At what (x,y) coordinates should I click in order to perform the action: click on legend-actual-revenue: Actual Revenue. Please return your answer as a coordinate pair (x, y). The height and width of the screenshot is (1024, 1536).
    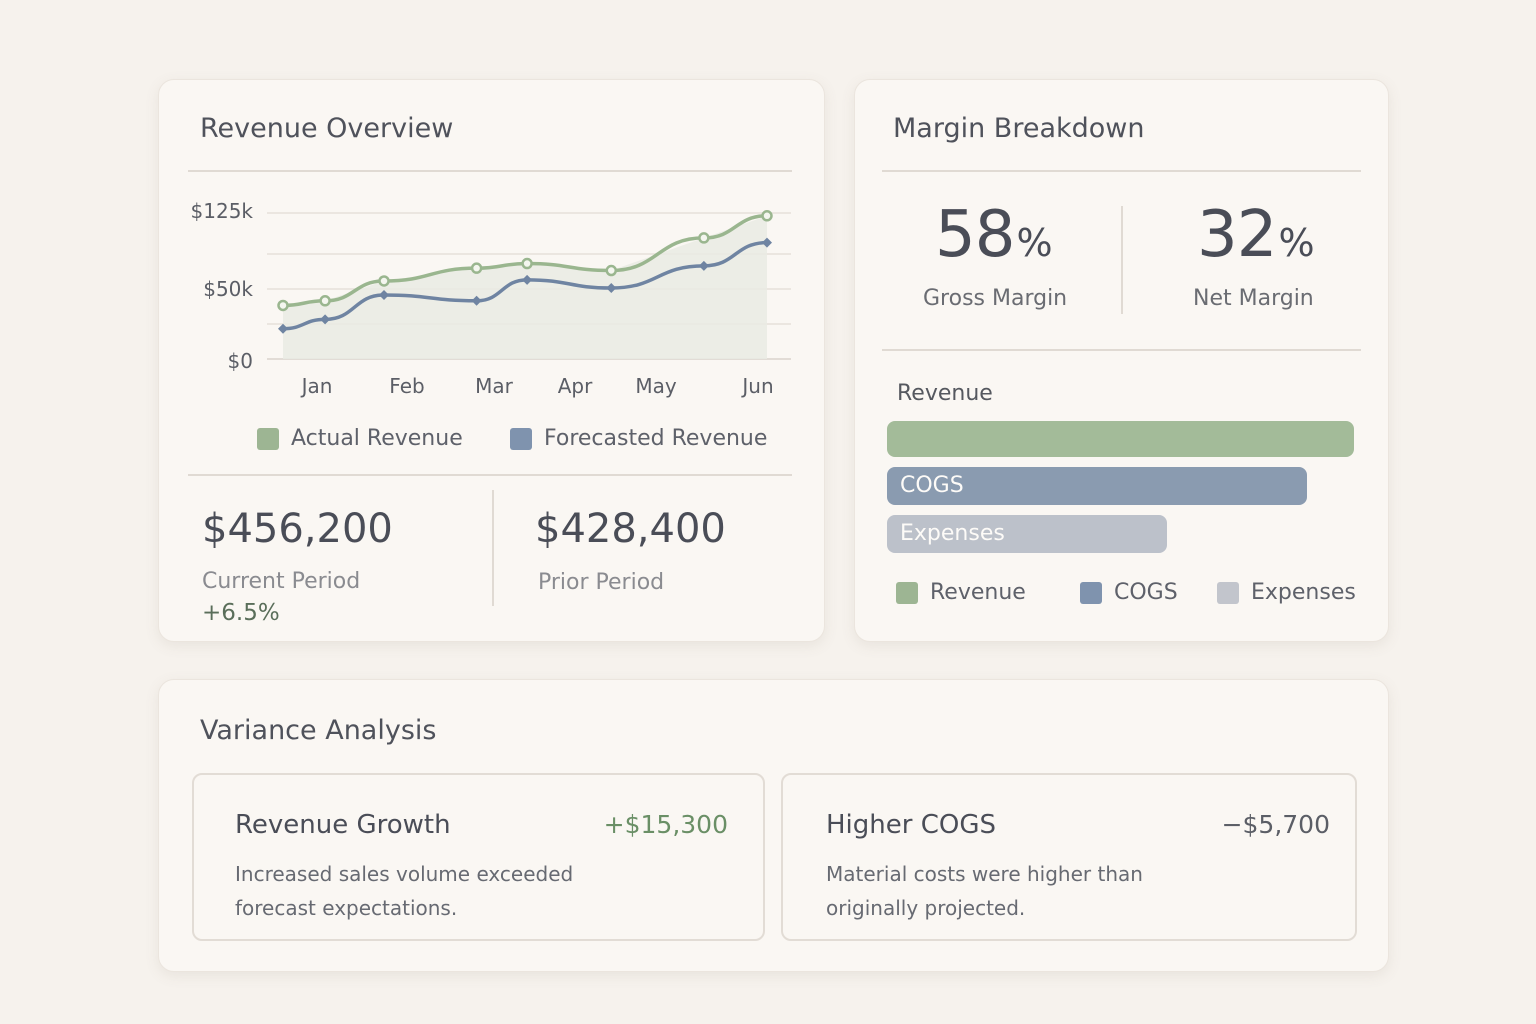
    Looking at the image, I should click on (360, 438).